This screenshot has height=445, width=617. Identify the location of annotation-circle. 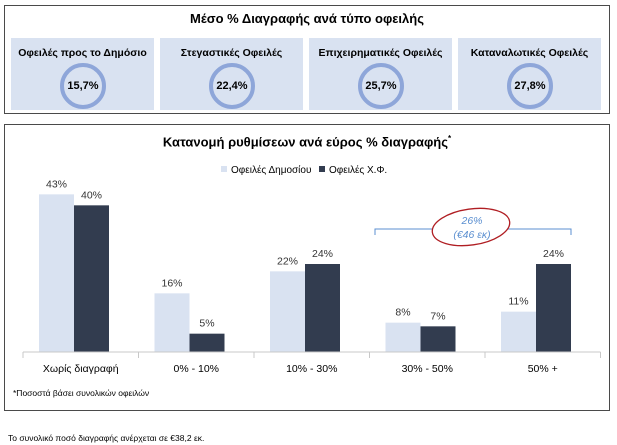
(471, 227).